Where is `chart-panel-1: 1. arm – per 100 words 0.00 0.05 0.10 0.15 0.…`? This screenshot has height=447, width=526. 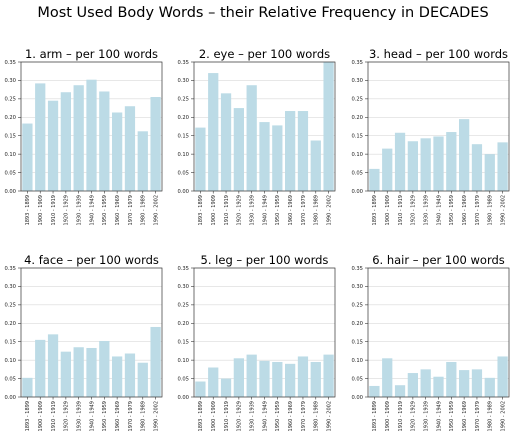
chart-panel-1: 1. arm – per 100 words 0.00 0.05 0.10 0.15 0.… is located at coordinates (83, 136).